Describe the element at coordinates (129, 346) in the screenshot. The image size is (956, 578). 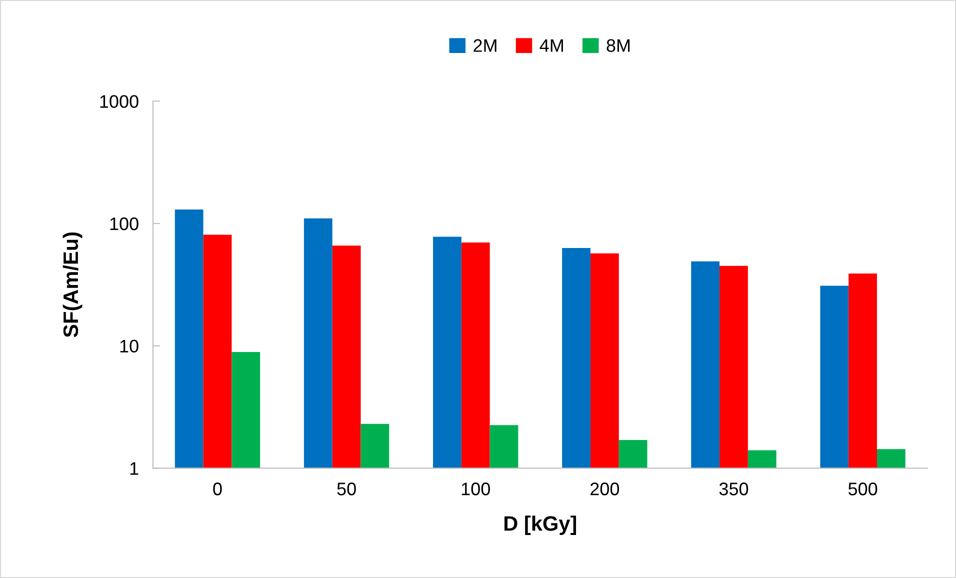
I see `y-tick-label: 10` at that location.